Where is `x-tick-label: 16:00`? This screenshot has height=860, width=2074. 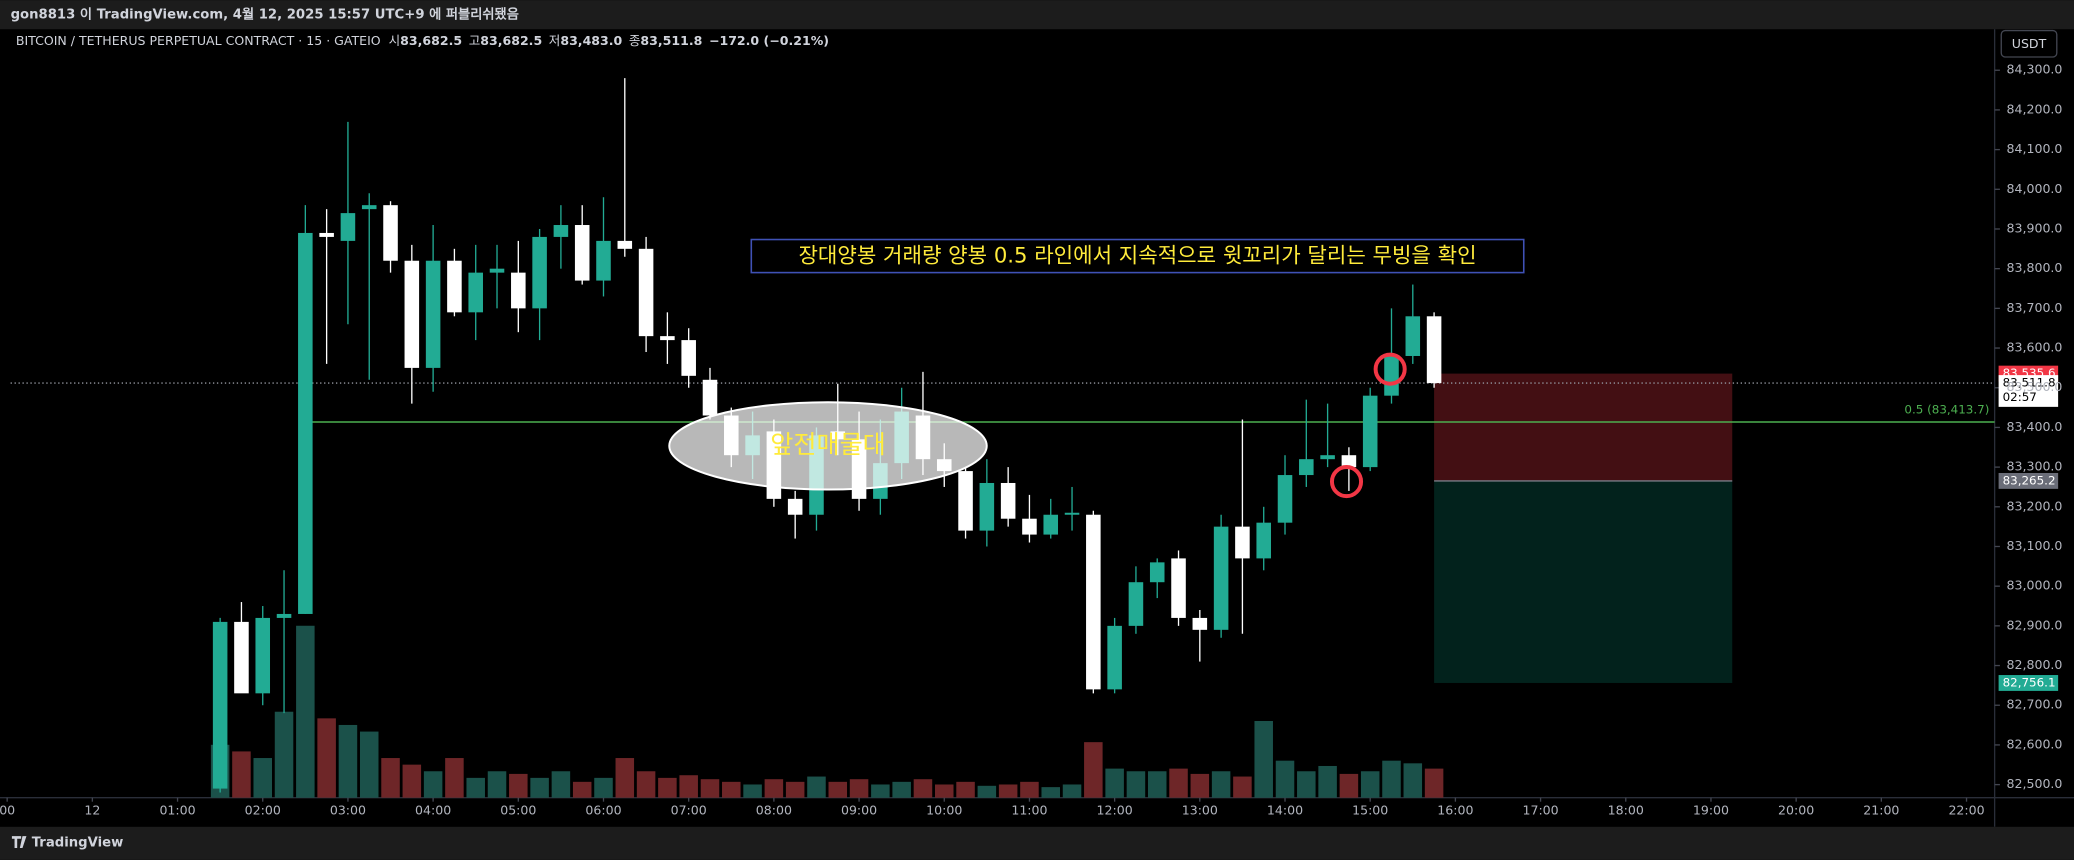
x-tick-label: 16:00 is located at coordinates (1455, 809).